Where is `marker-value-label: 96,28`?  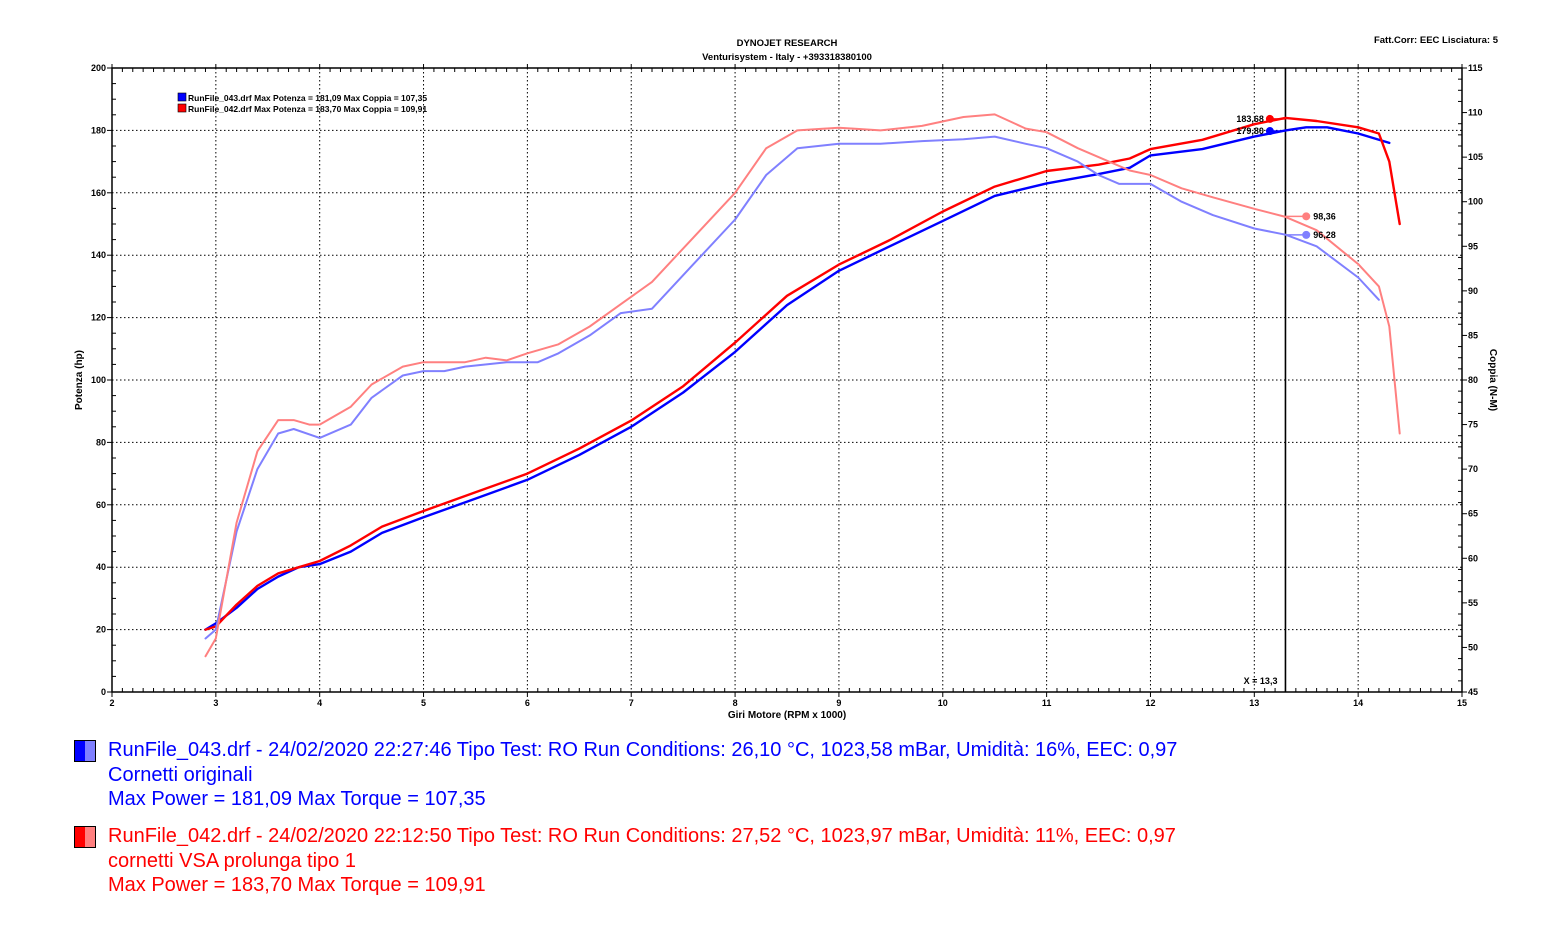 marker-value-label: 96,28 is located at coordinates (1324, 235).